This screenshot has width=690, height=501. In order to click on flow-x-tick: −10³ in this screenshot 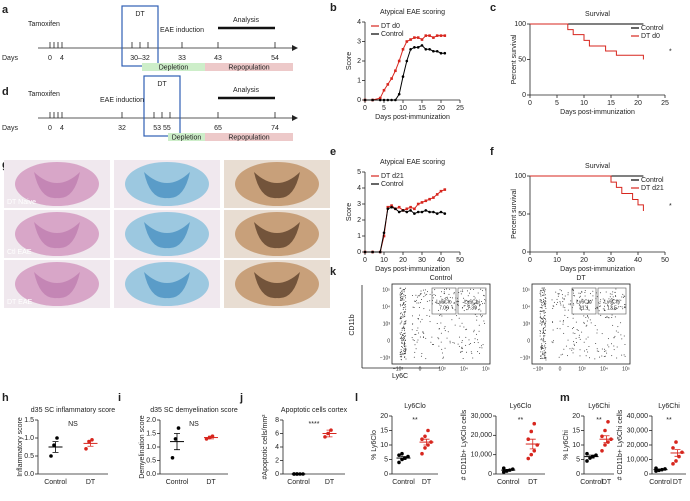, I will do `click(538, 369)`.